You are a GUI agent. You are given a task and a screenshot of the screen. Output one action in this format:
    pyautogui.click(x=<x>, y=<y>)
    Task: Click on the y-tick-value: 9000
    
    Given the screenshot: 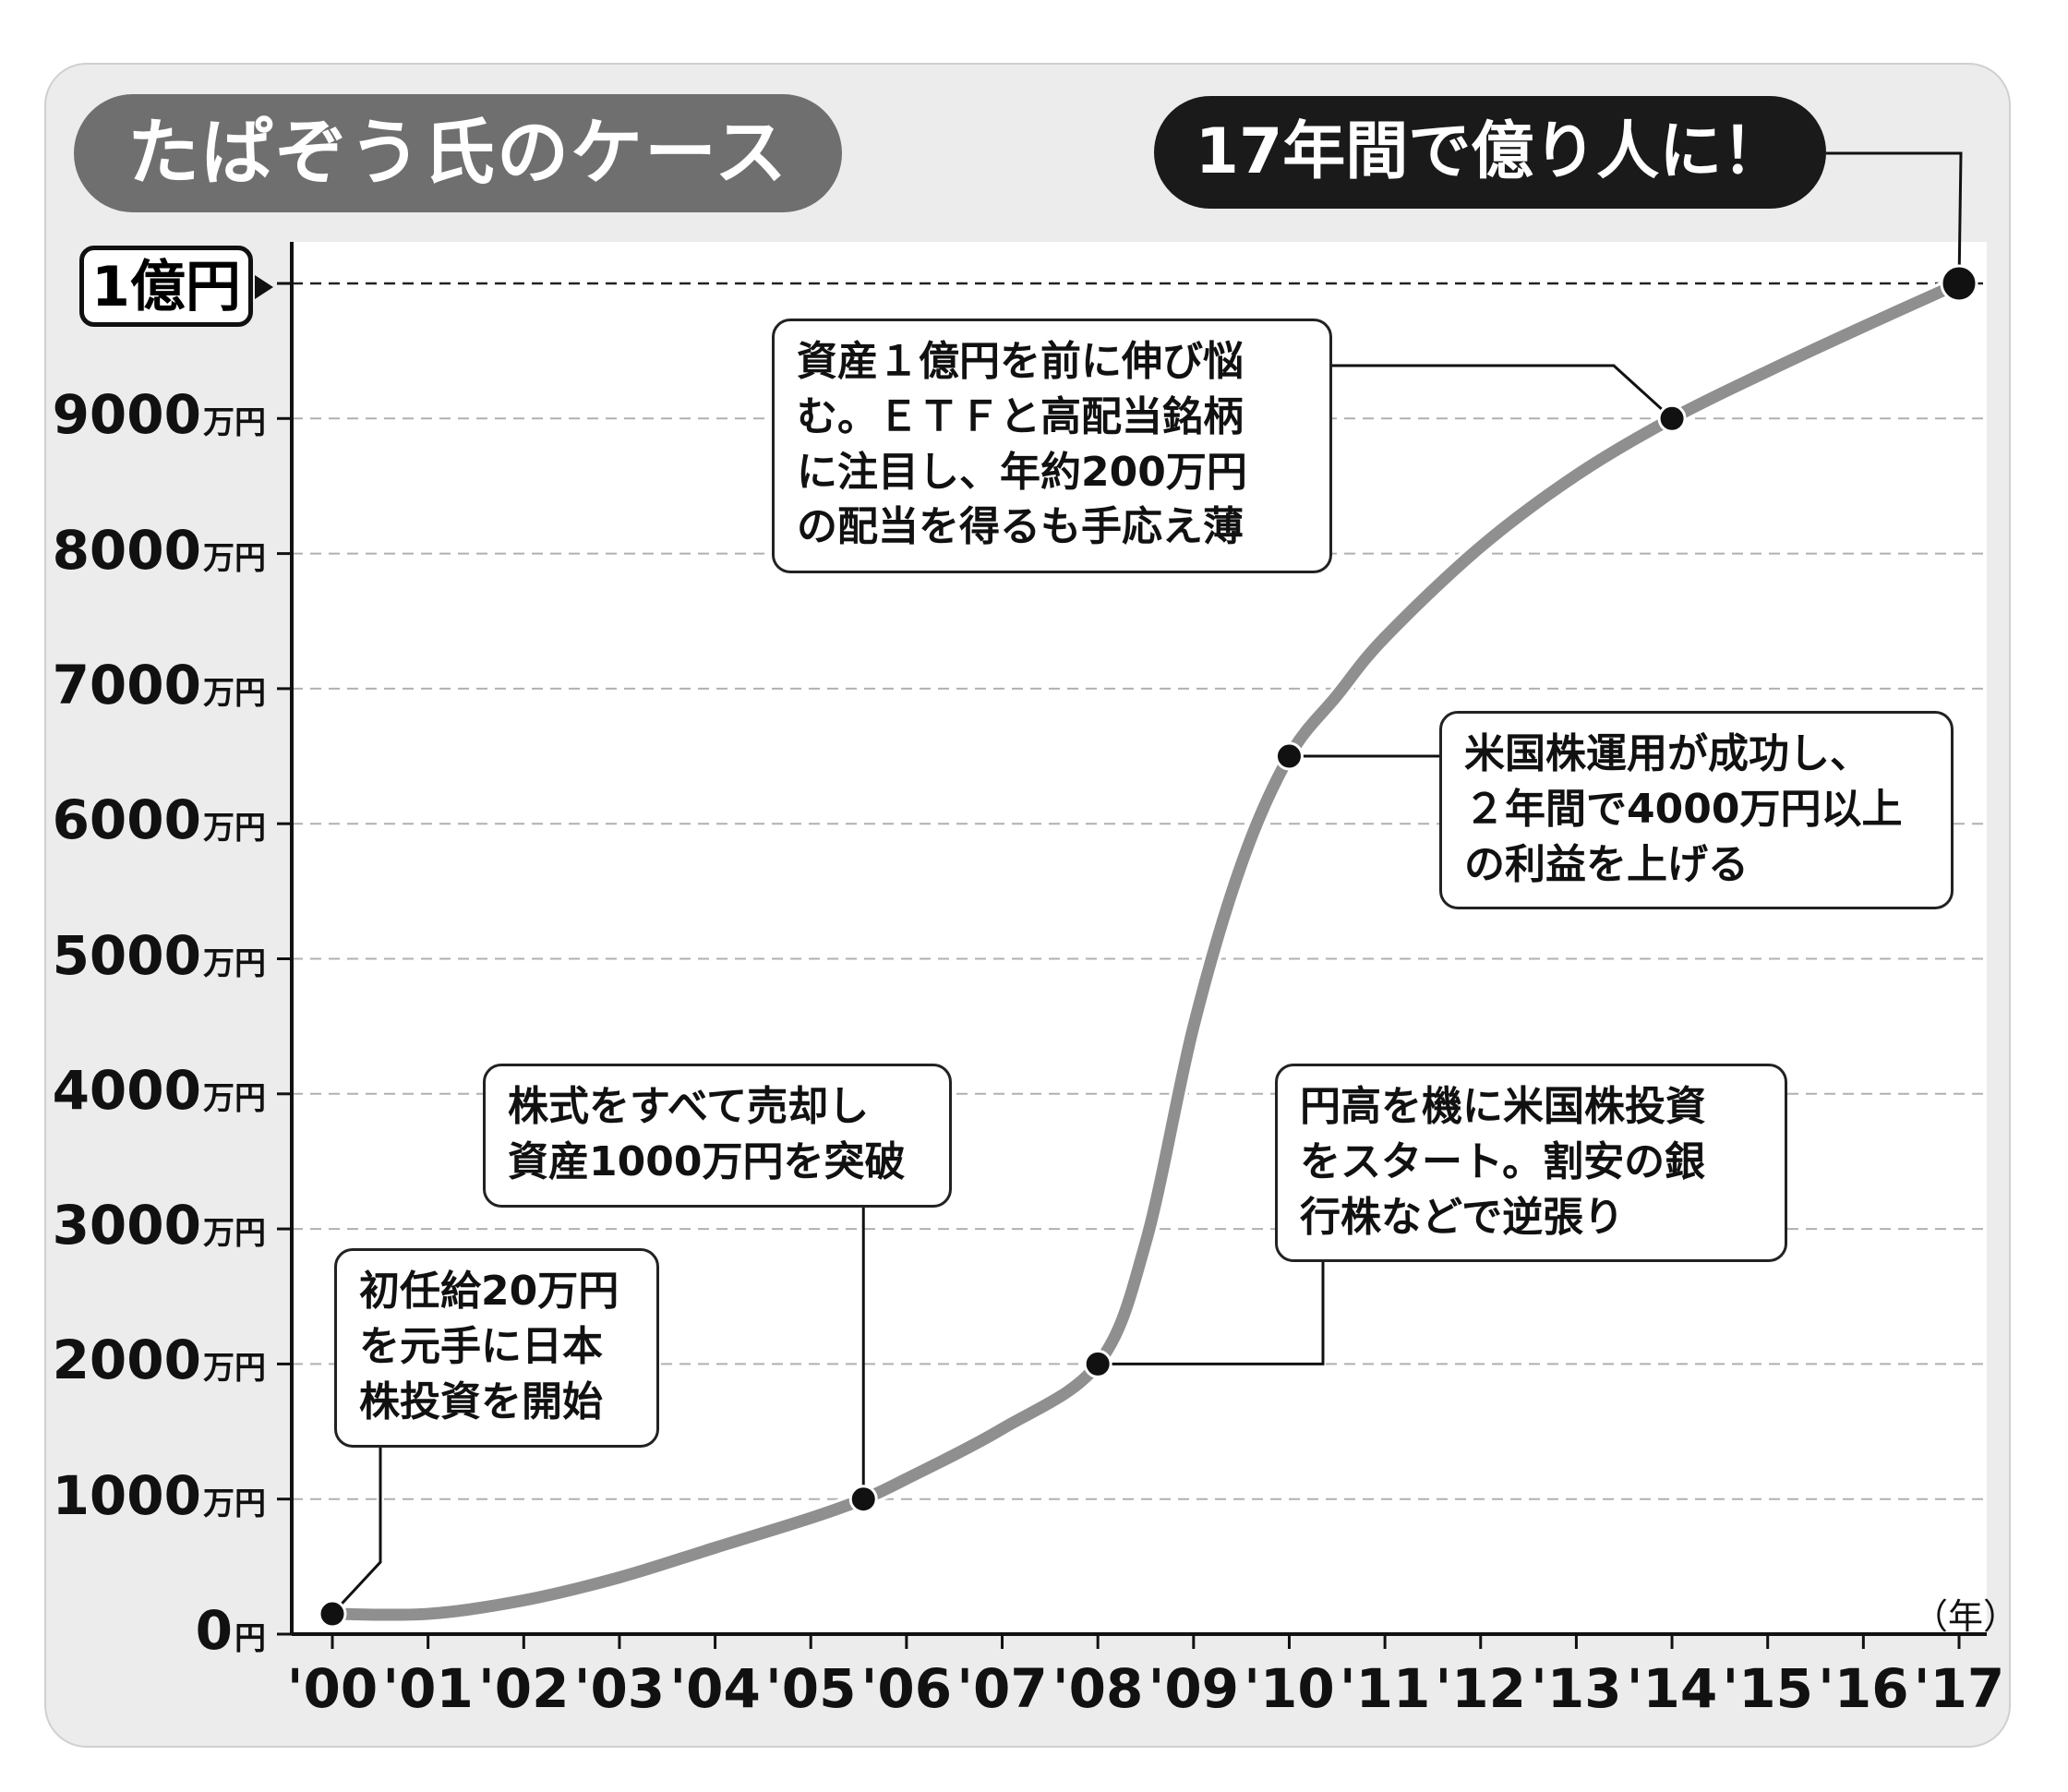 What is the action you would take?
    pyautogui.click(x=126, y=415)
    